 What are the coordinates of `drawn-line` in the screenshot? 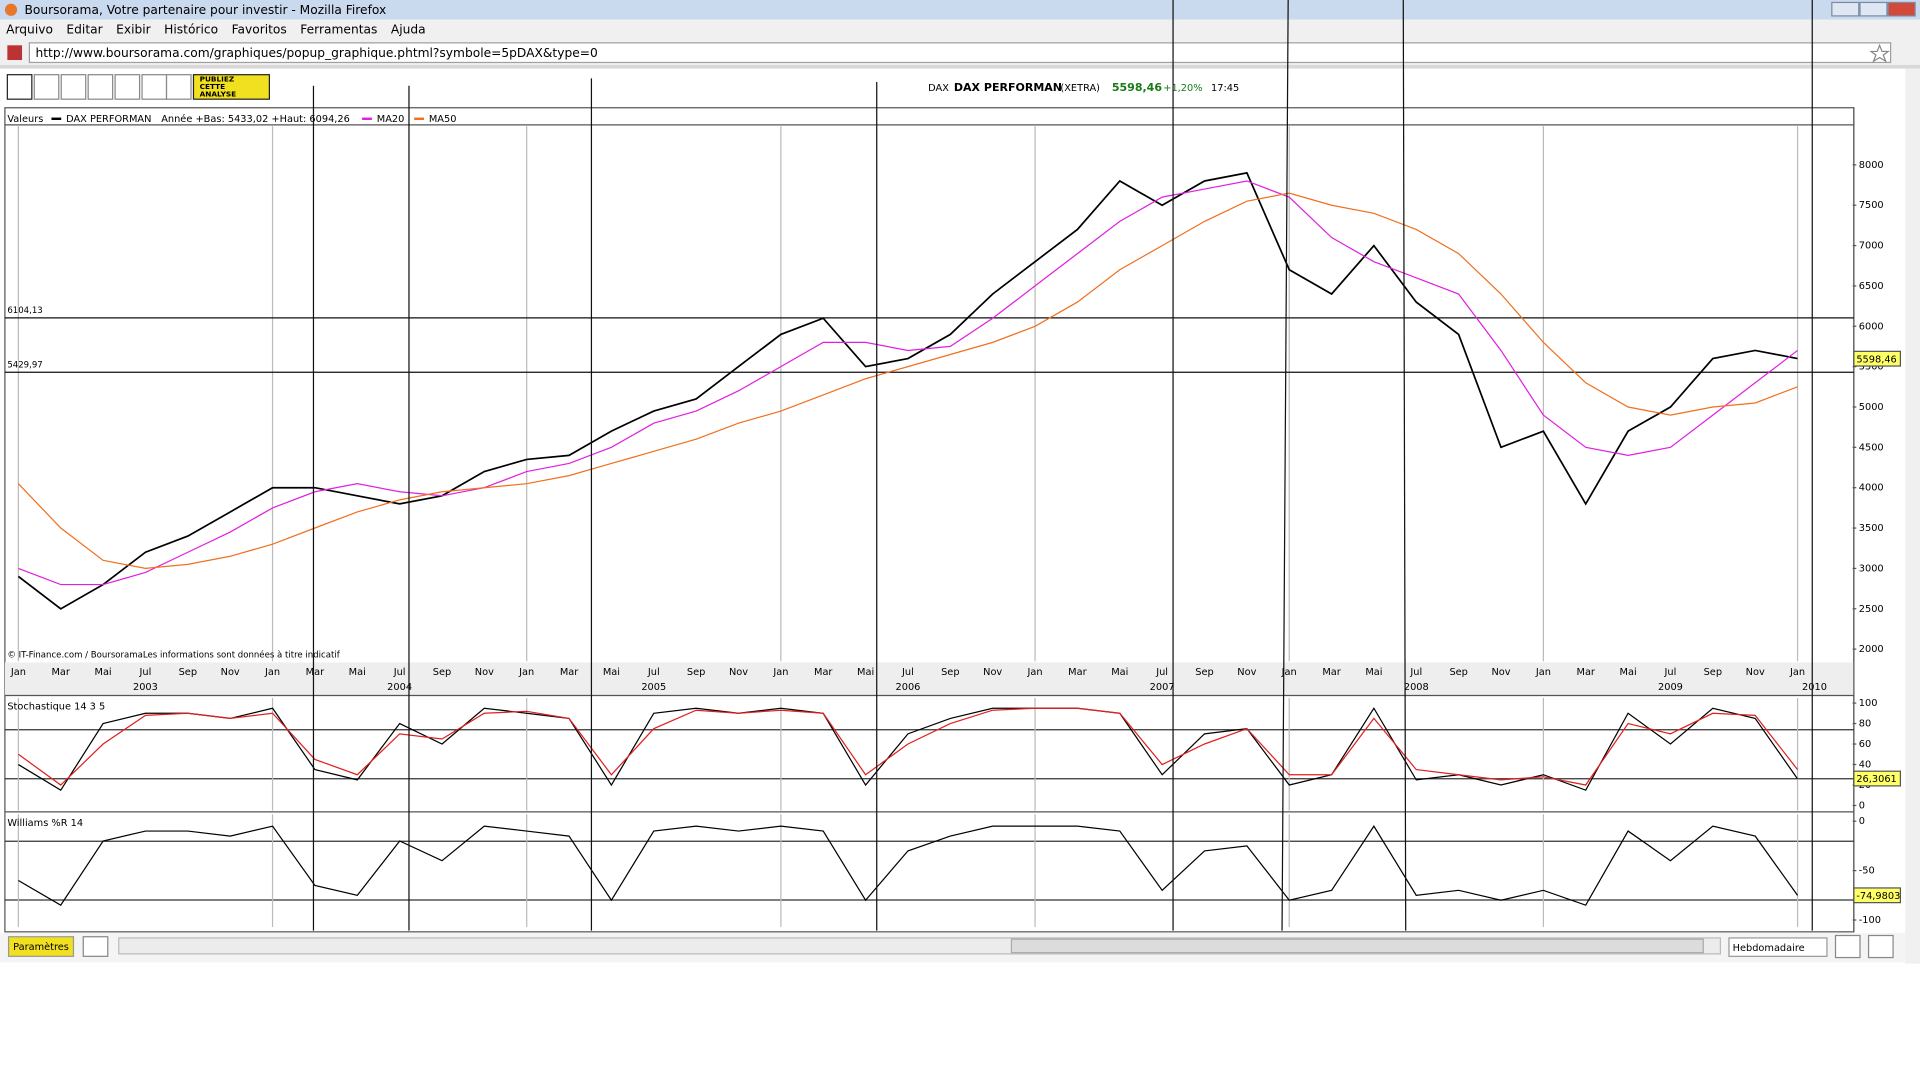 It's located at (1404, 465).